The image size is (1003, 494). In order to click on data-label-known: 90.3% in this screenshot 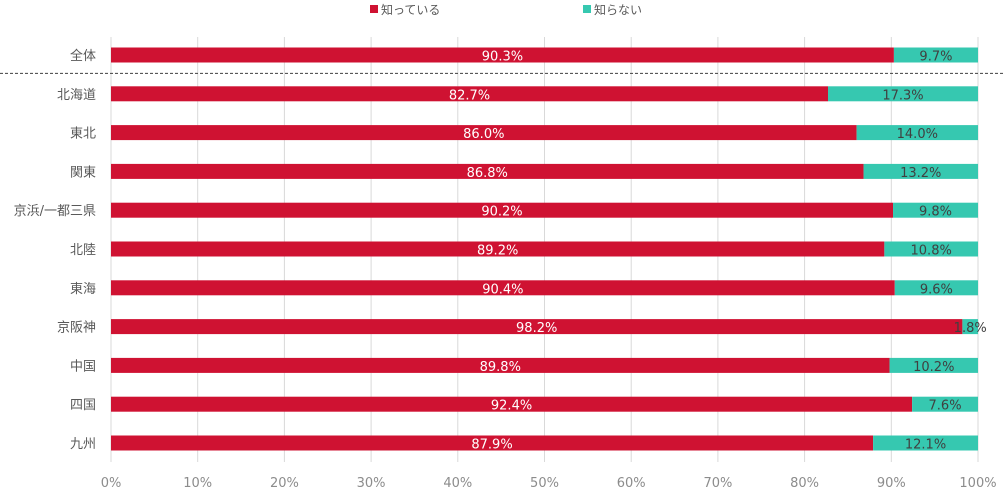, I will do `click(502, 57)`.